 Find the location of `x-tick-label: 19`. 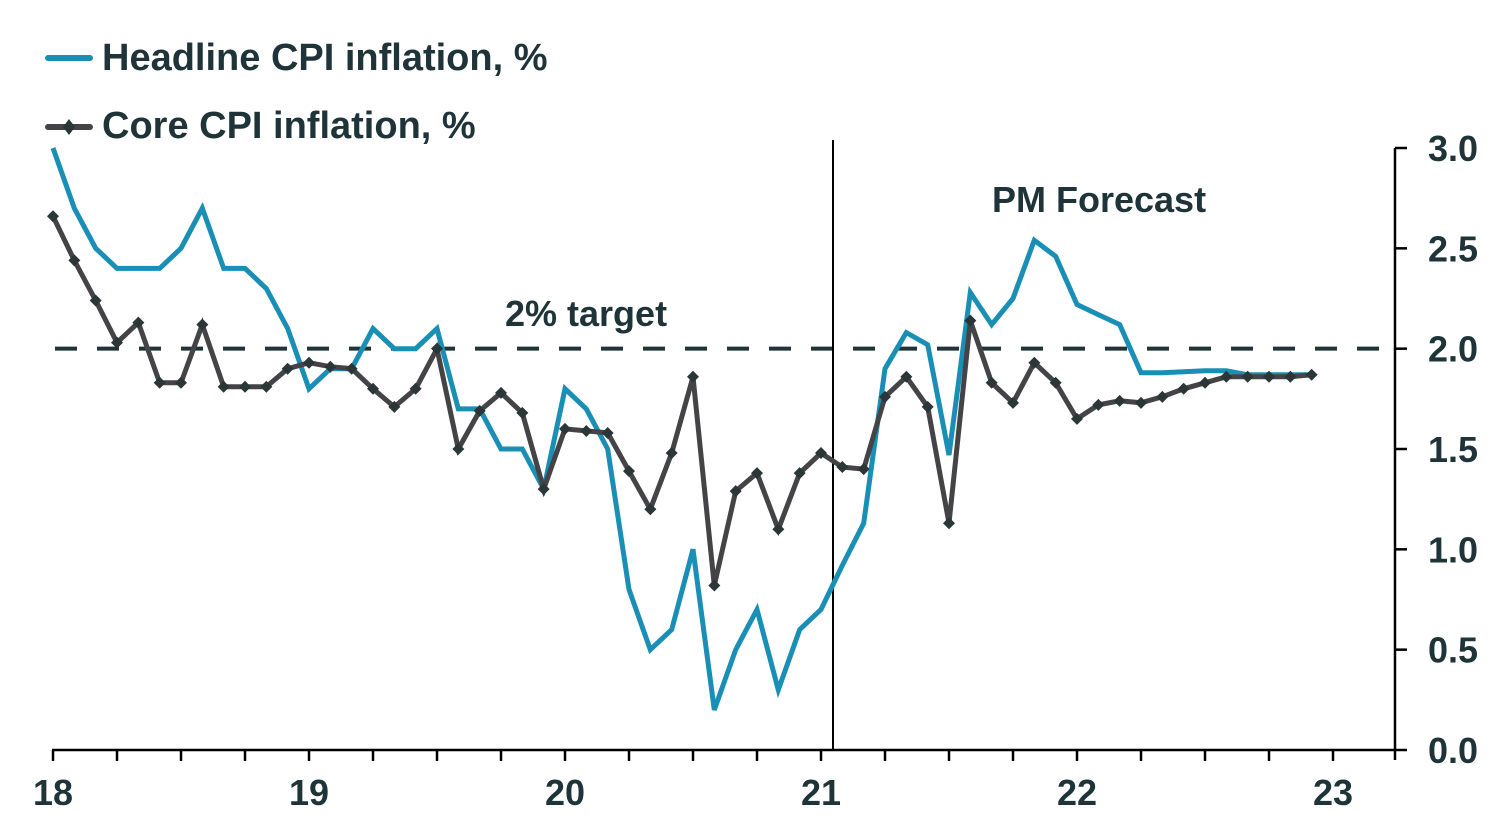

x-tick-label: 19 is located at coordinates (309, 792).